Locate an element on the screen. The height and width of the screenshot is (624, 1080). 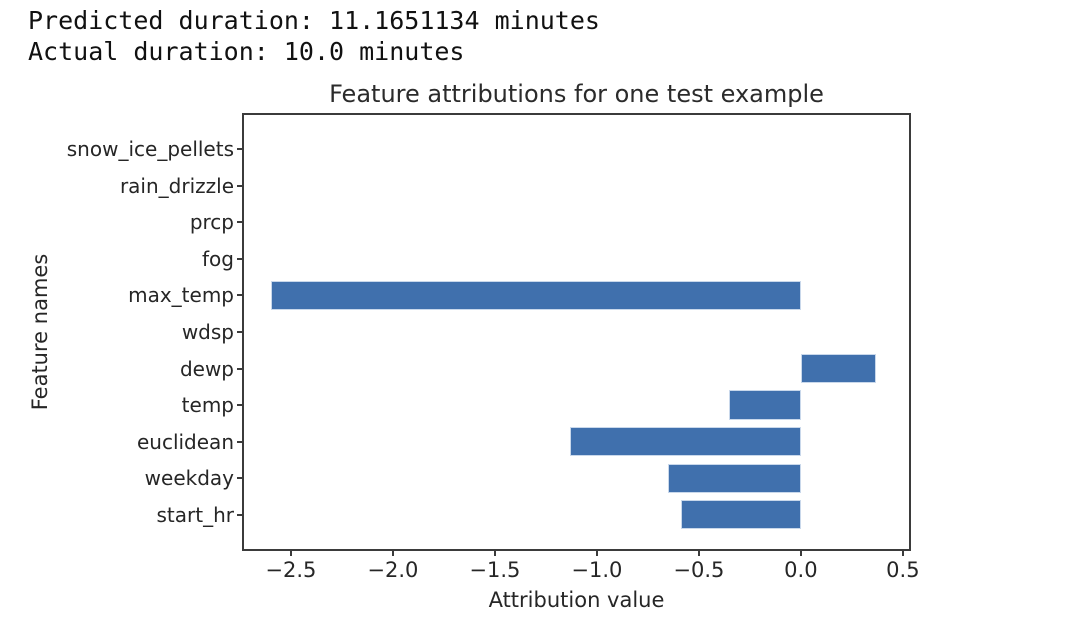
y-tick-label-temp: temp is located at coordinates (207, 405).